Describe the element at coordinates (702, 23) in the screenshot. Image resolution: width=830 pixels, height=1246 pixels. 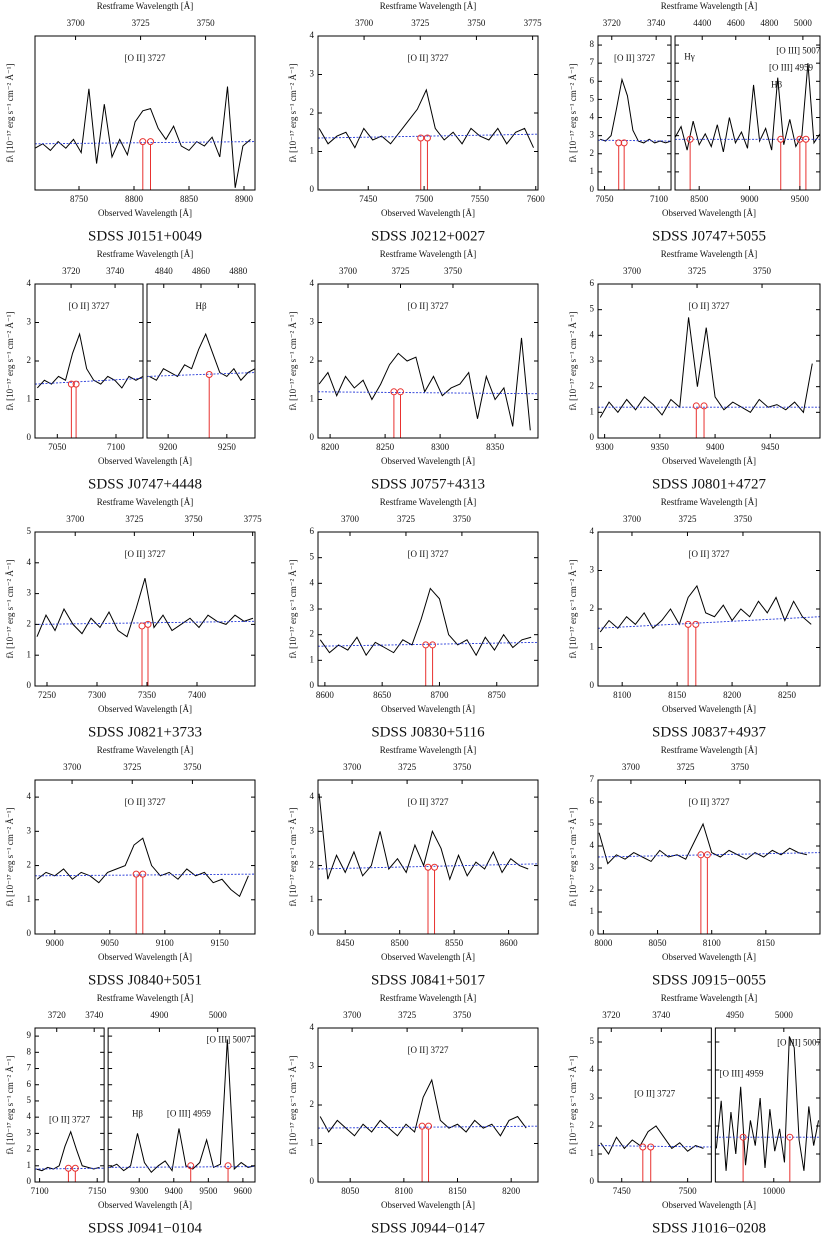
I see `x2-tick-label: 4400` at that location.